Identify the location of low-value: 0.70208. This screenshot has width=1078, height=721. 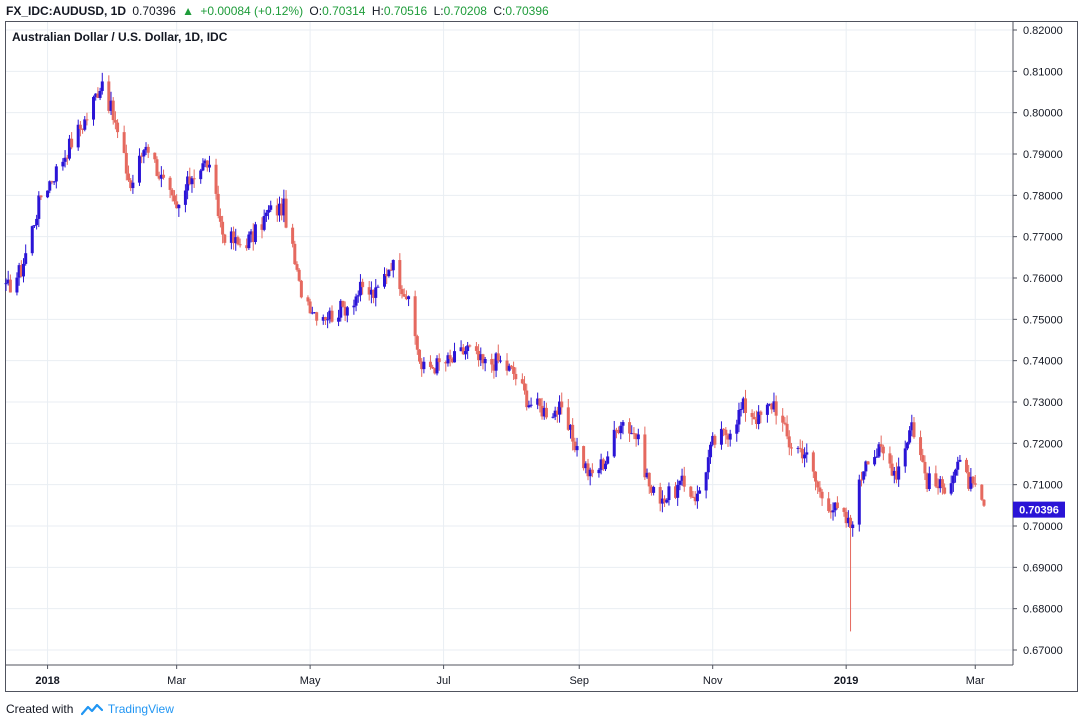
(465, 11).